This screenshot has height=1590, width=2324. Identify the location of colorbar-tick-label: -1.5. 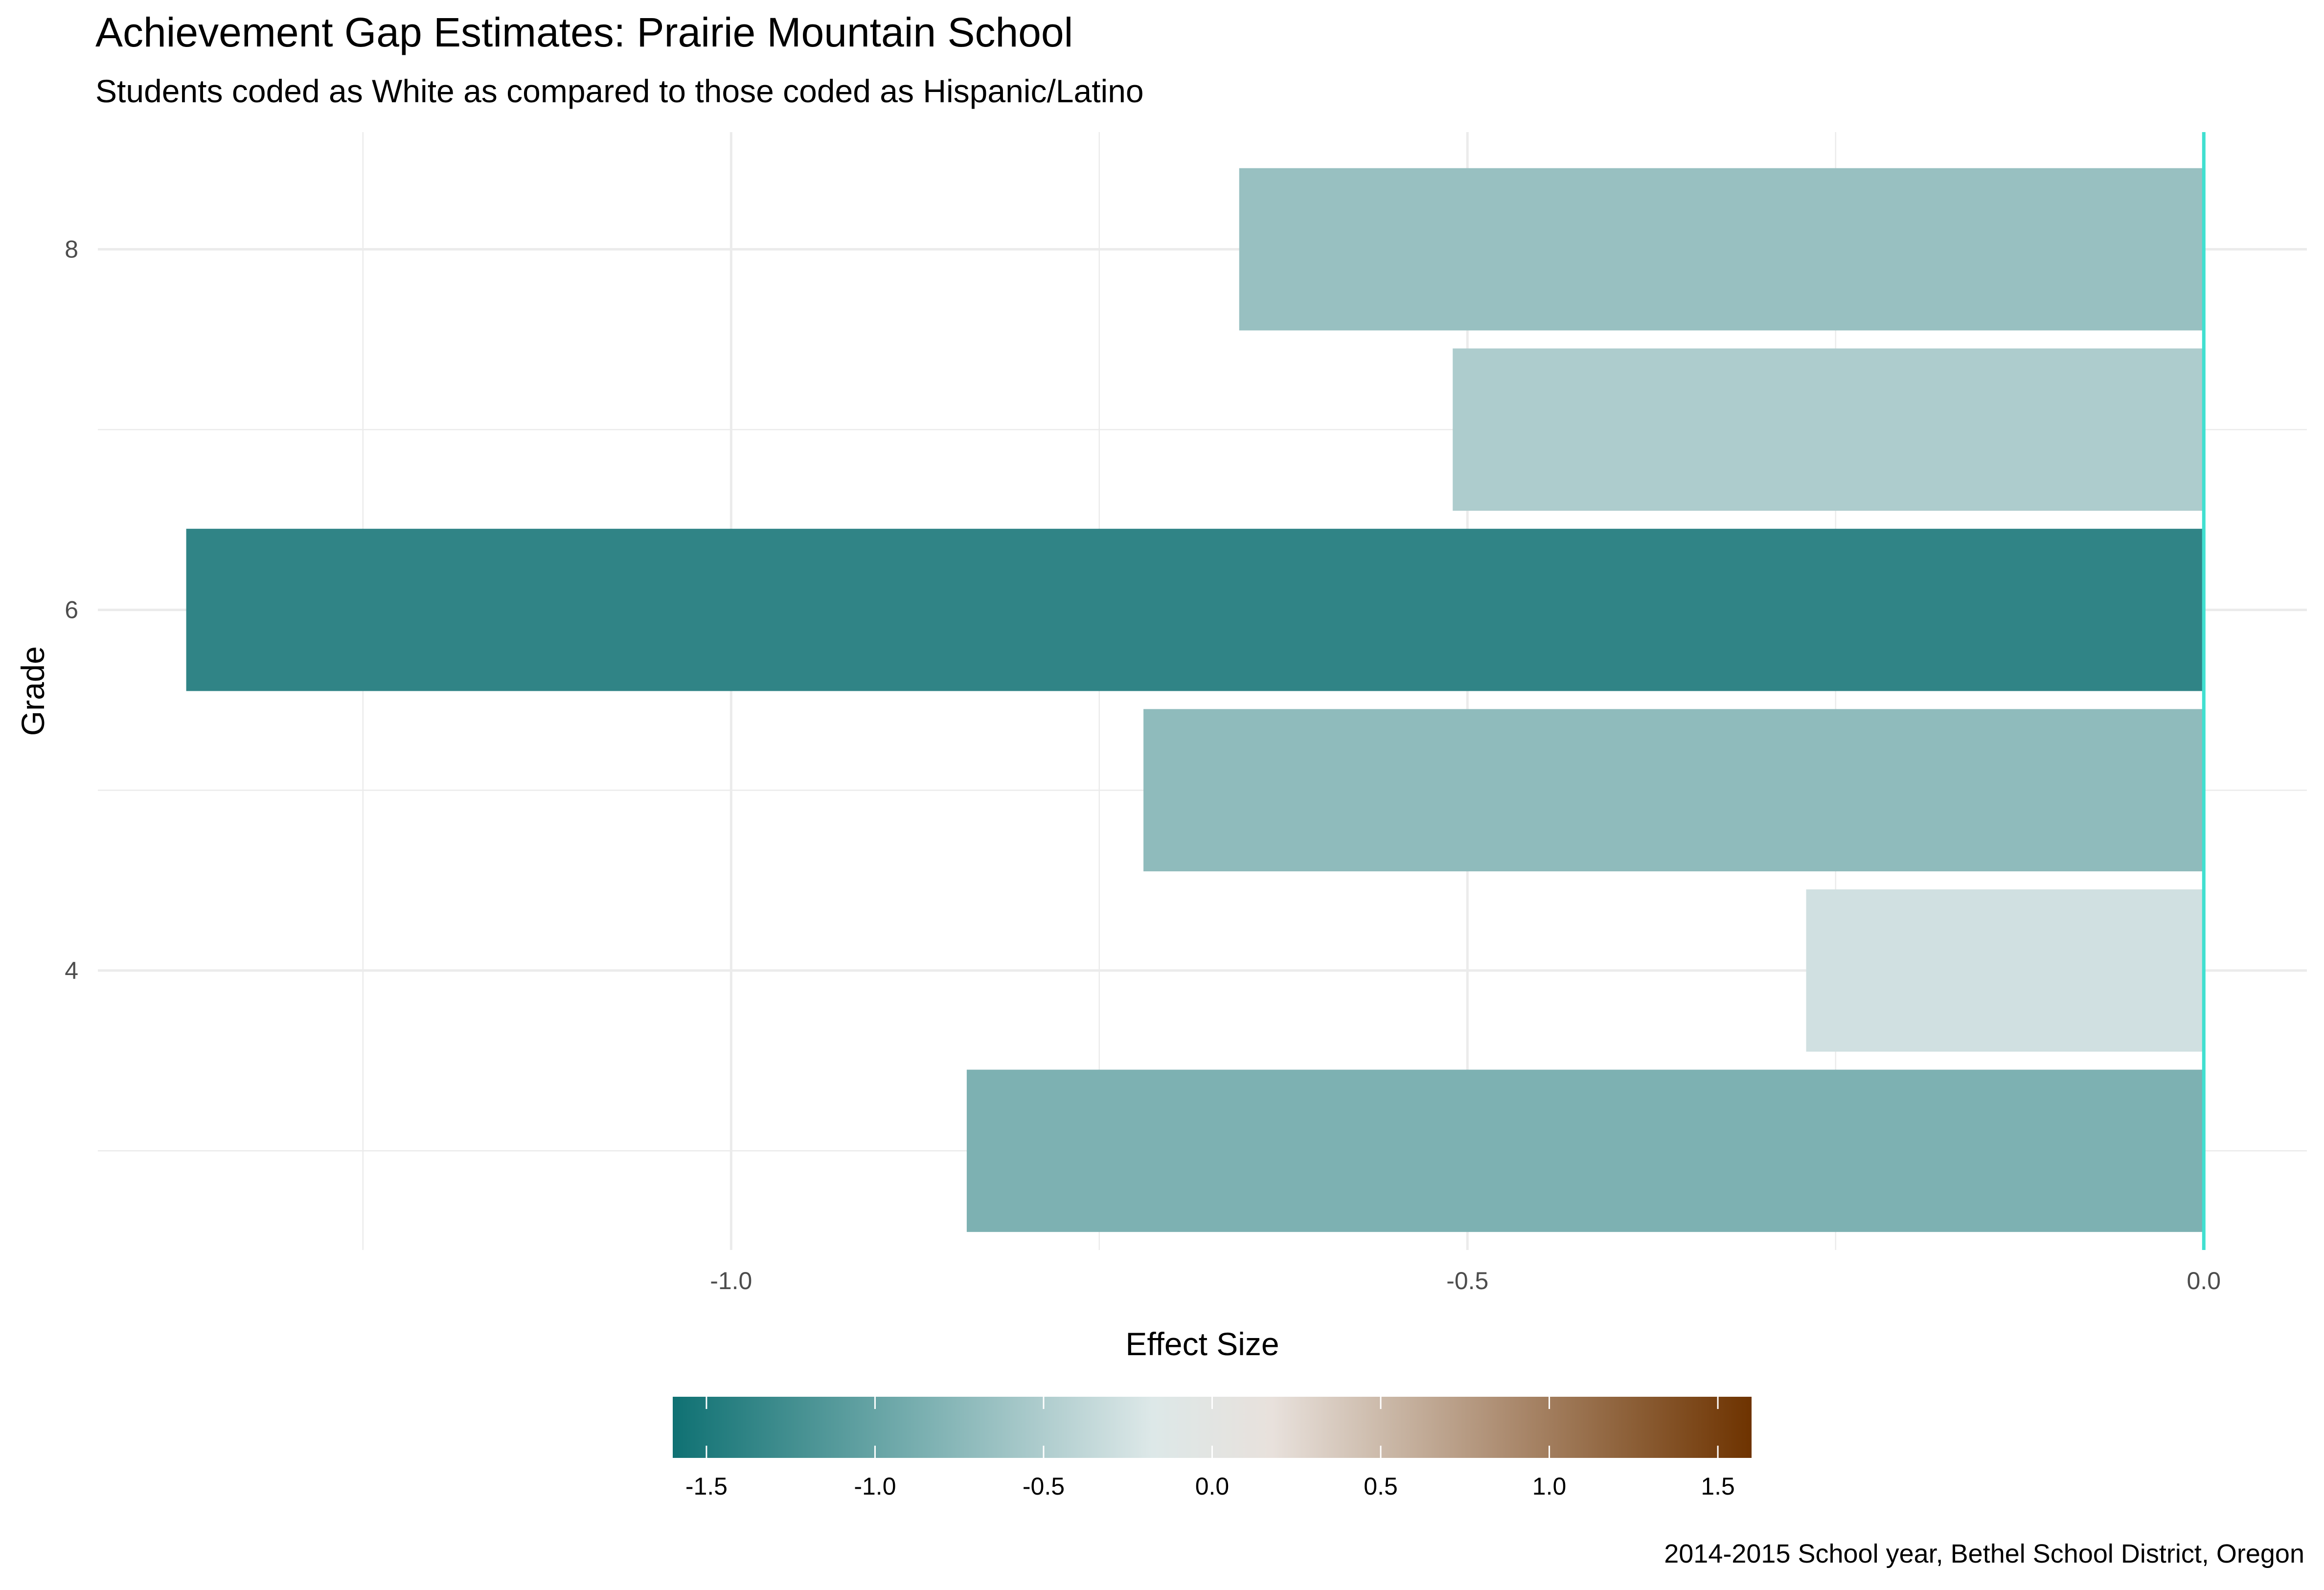
(707, 1486).